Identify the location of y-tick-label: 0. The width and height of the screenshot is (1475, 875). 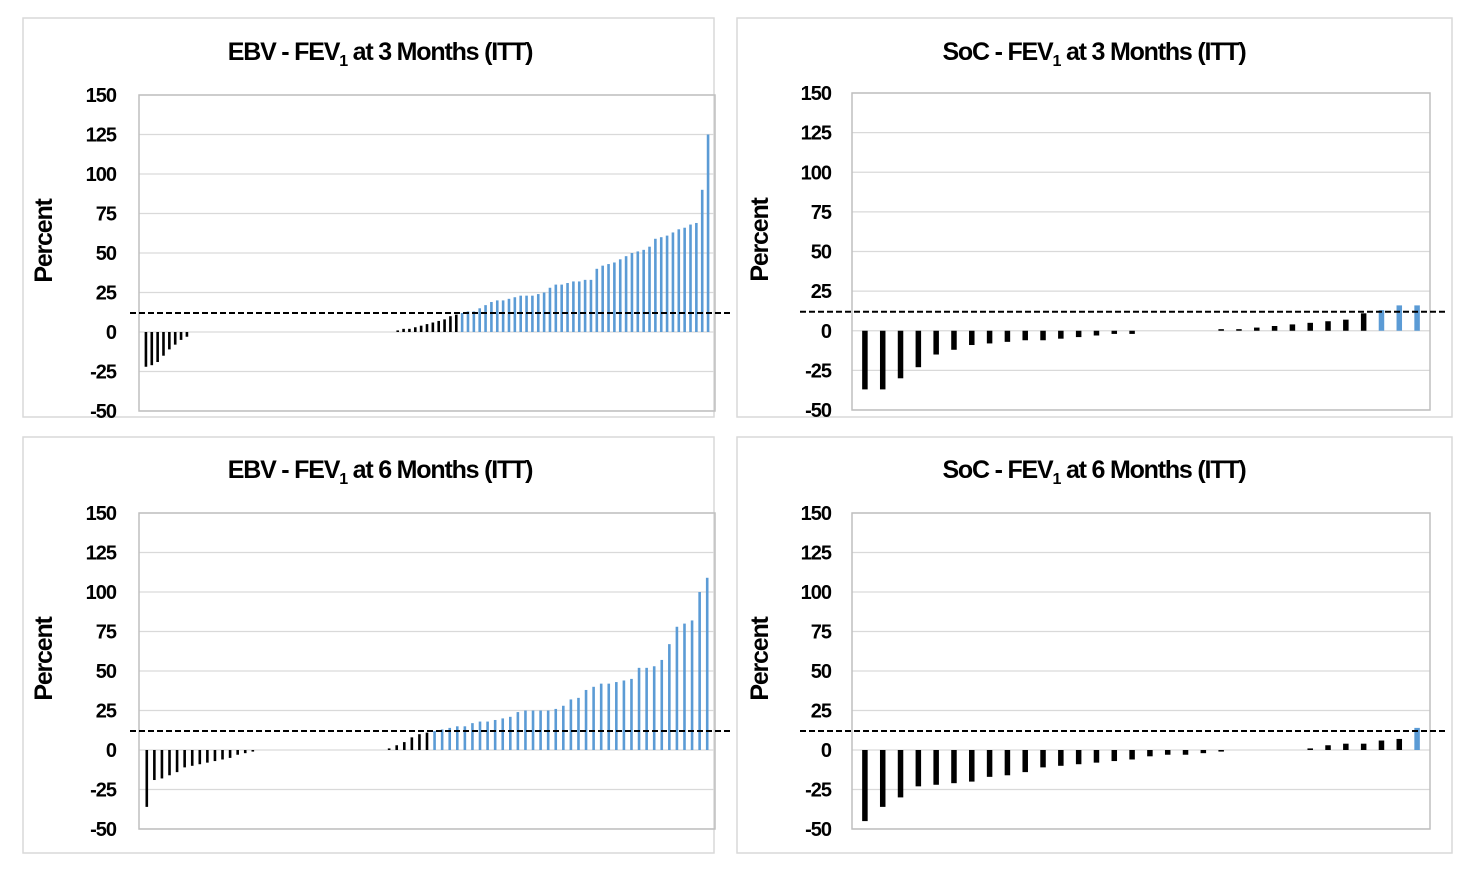
(111, 751).